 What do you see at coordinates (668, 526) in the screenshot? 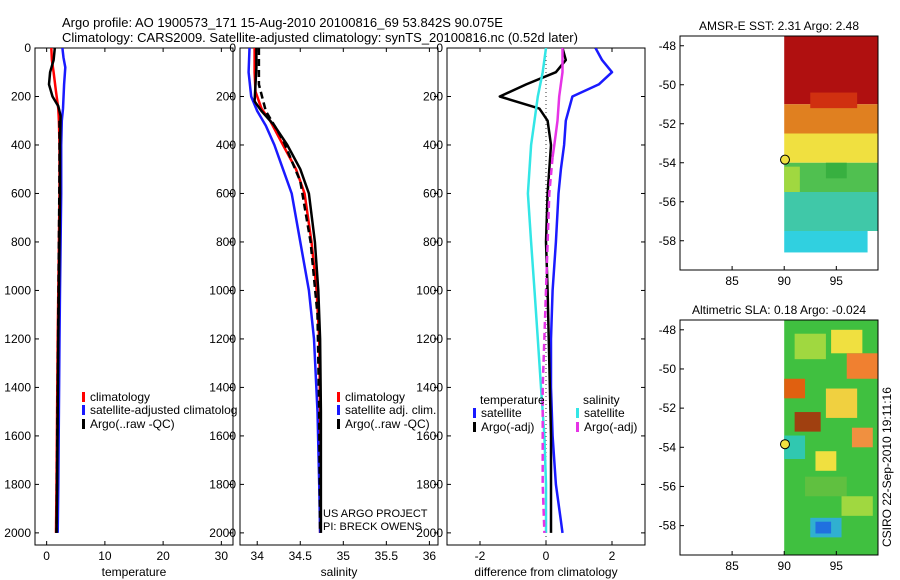
I see `sla-map-y-tick-label: -58` at bounding box center [668, 526].